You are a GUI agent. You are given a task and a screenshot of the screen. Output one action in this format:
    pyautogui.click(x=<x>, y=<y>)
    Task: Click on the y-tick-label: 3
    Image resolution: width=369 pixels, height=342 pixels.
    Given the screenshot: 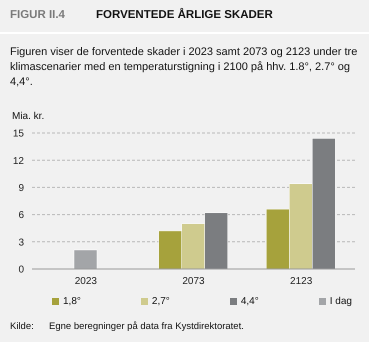 What is the action you would take?
    pyautogui.click(x=21, y=242)
    